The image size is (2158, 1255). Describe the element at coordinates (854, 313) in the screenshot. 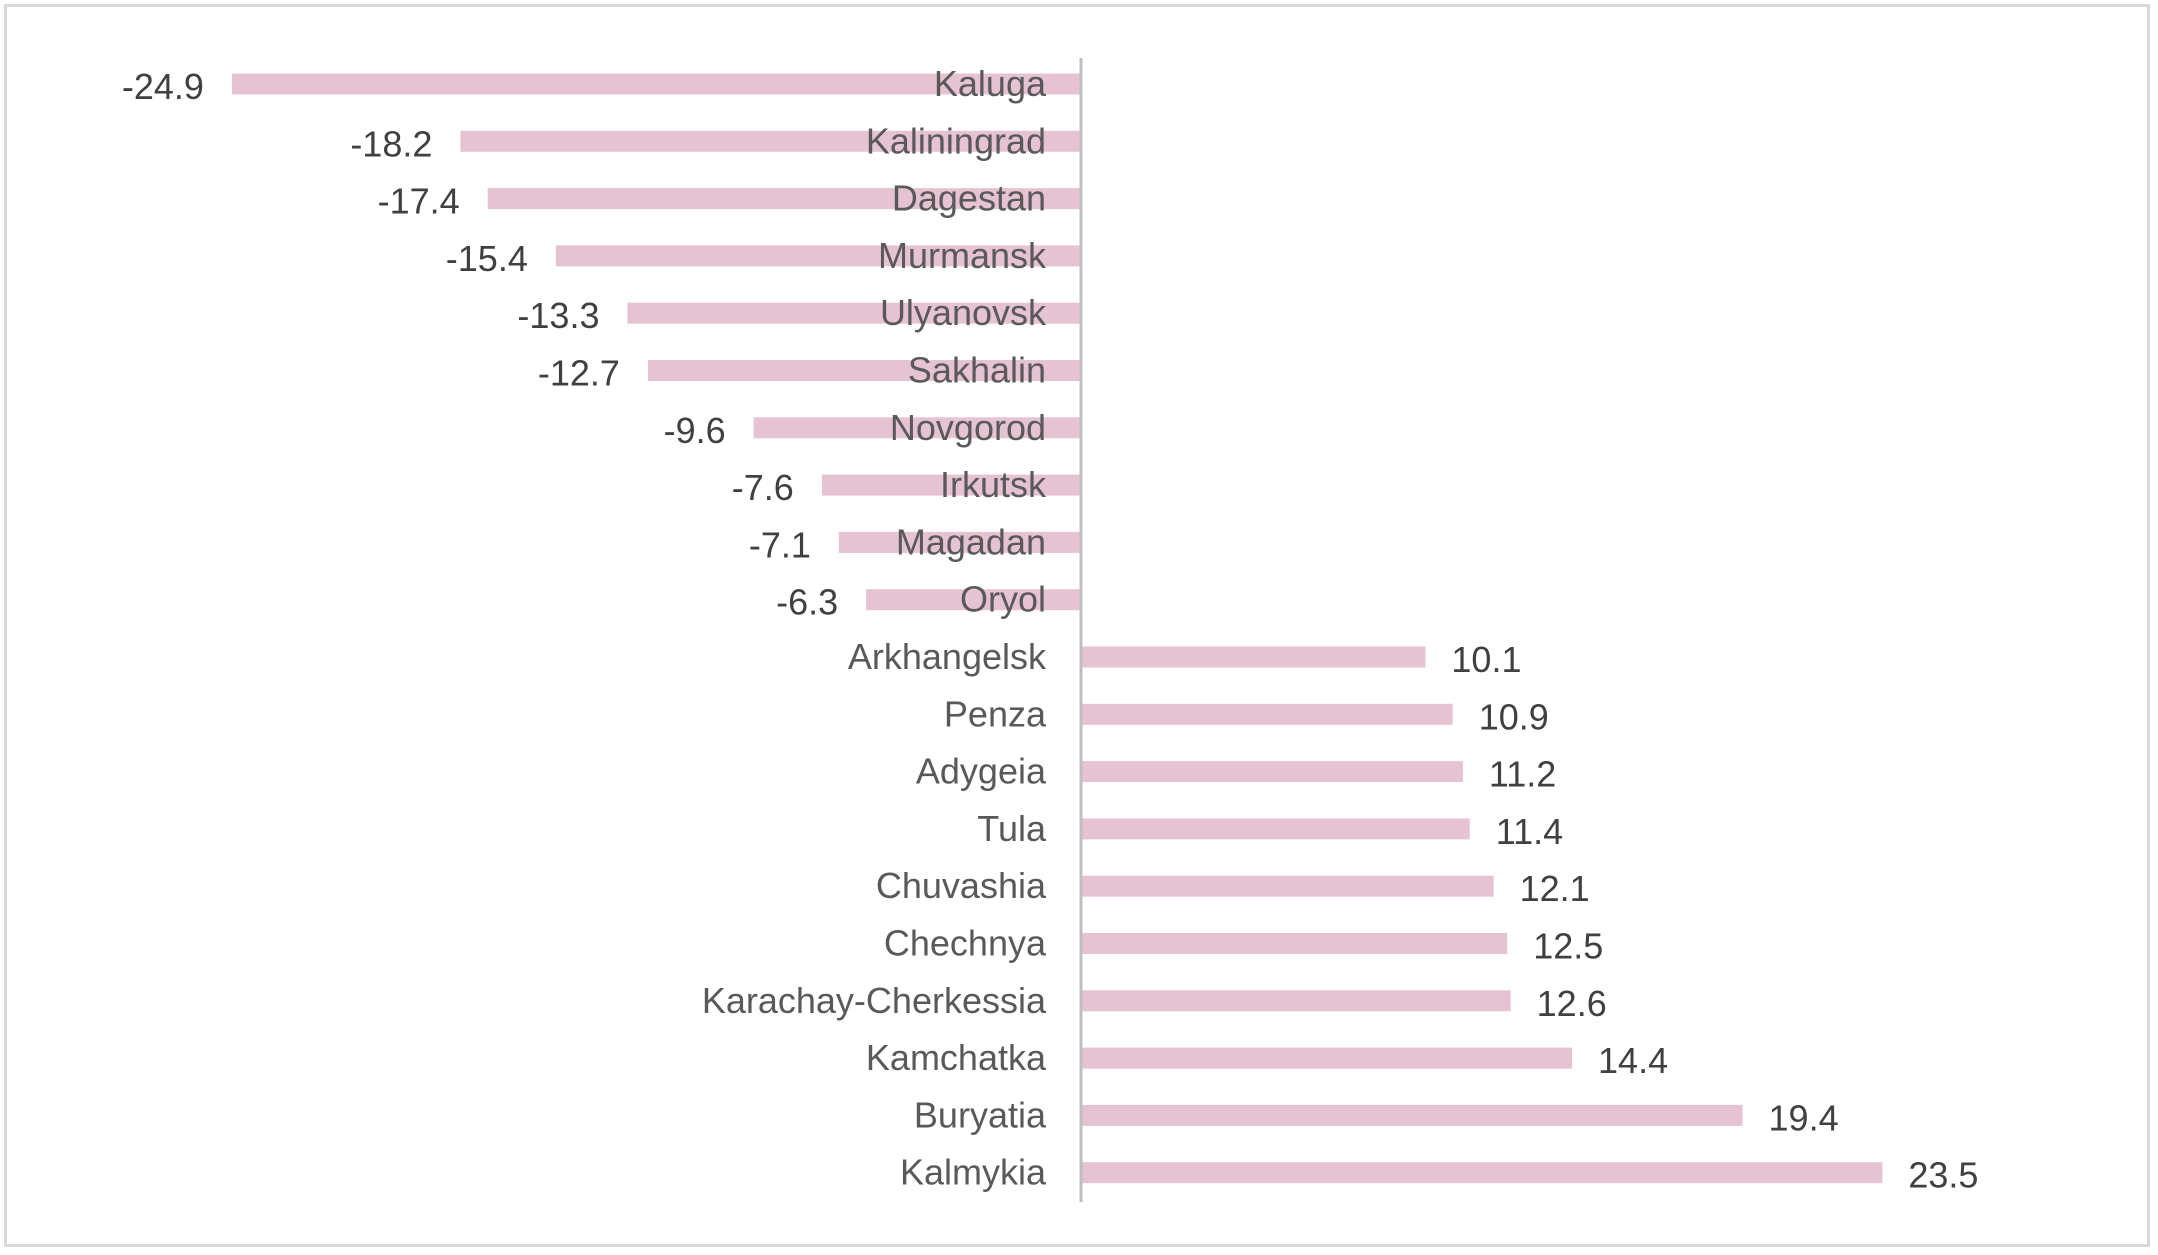

I see `bar-ulyanovsk` at that location.